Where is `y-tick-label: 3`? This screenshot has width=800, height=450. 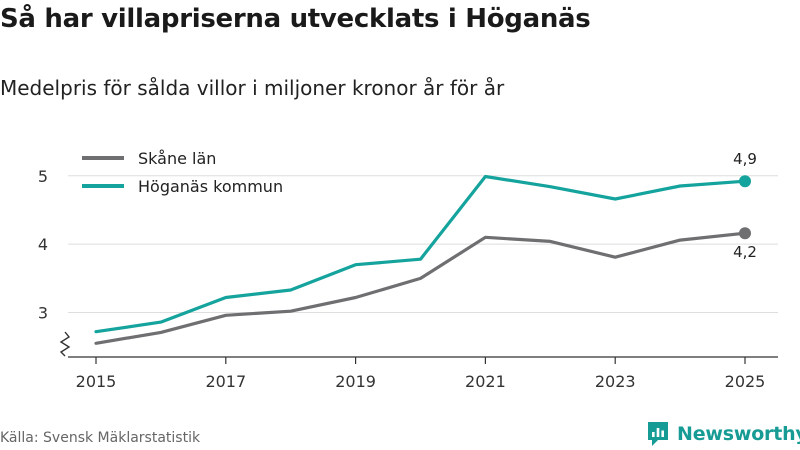 y-tick-label: 3 is located at coordinates (43, 313).